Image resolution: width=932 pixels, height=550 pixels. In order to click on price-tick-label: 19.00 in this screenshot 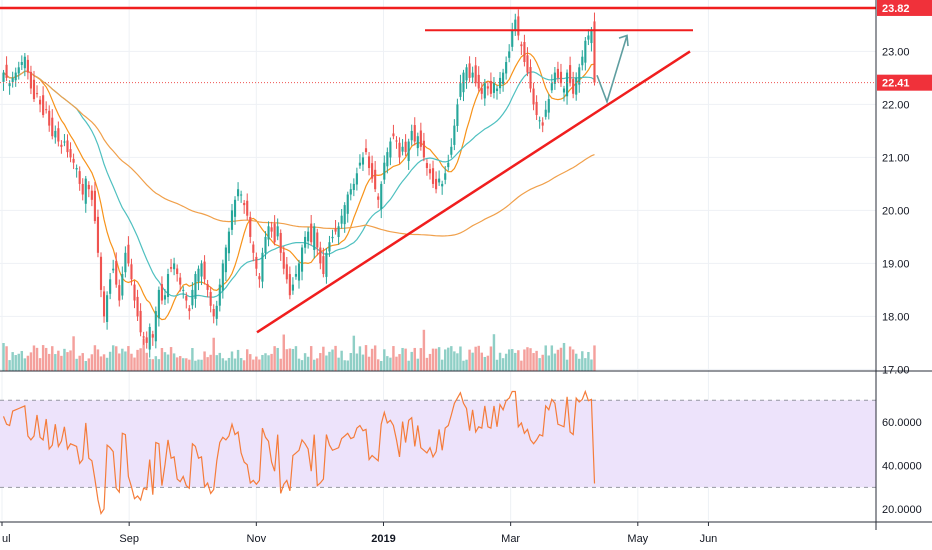, I will do `click(896, 264)`.